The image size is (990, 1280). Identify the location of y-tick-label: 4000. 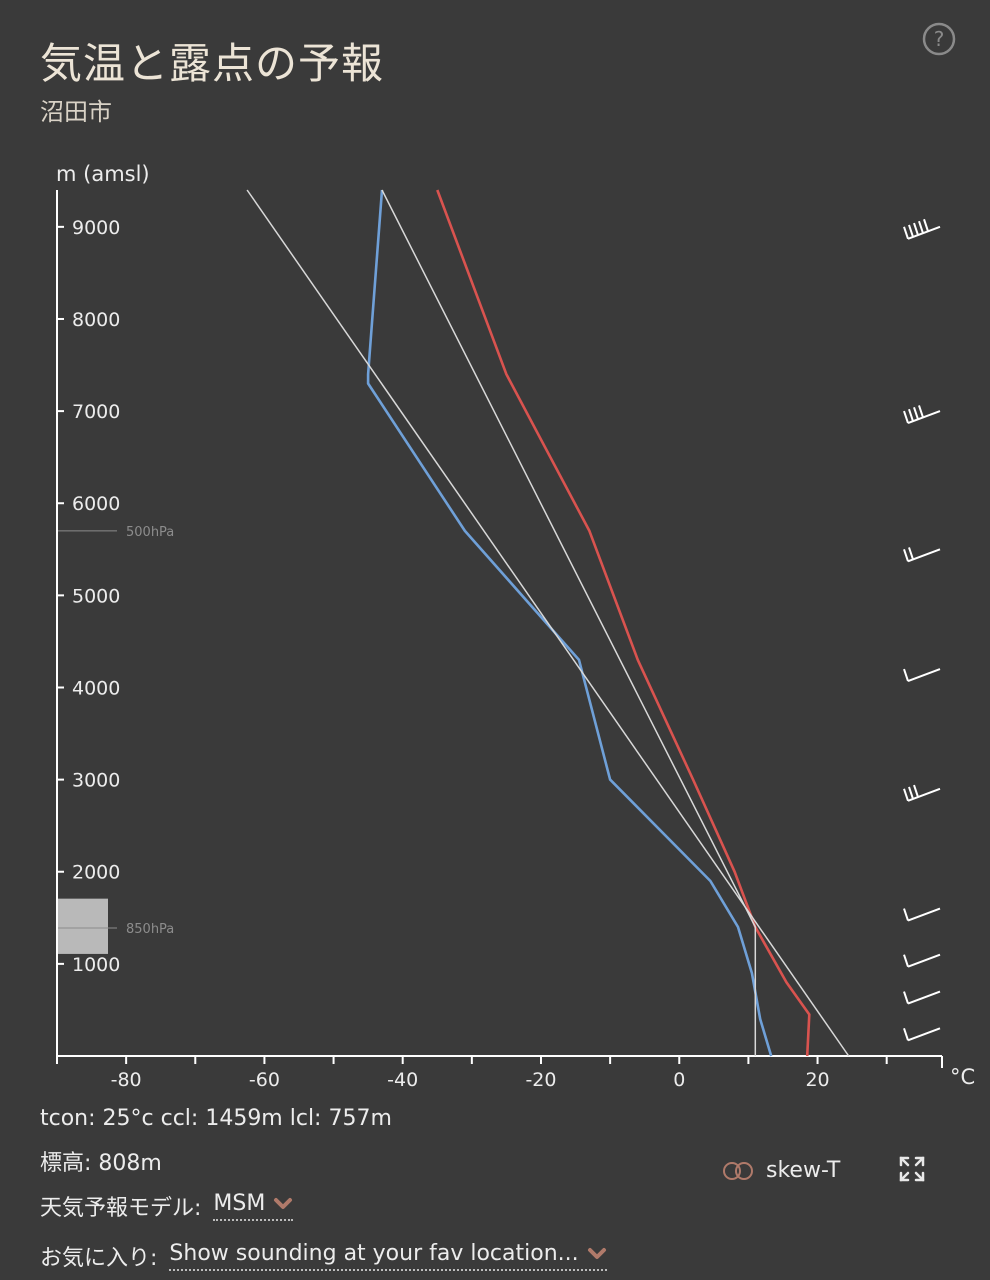
(96, 688).